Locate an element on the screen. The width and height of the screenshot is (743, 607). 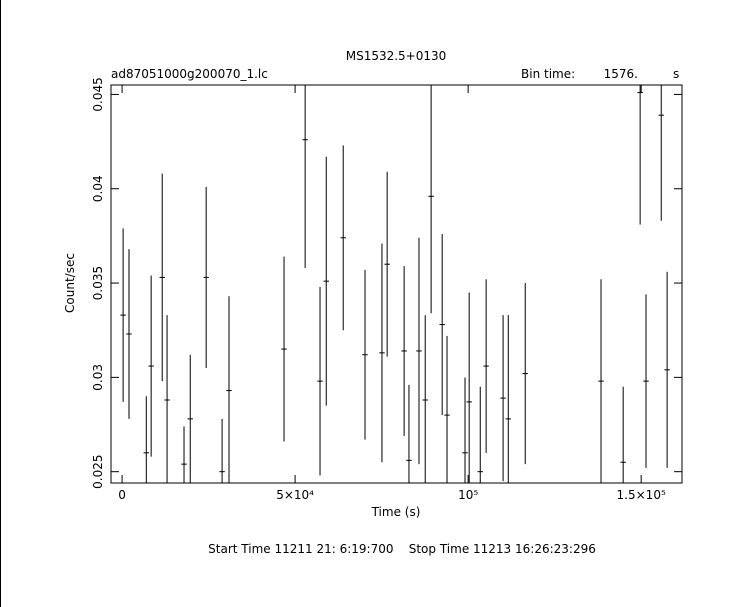
x-axis-label: Time (s) is located at coordinates (396, 512).